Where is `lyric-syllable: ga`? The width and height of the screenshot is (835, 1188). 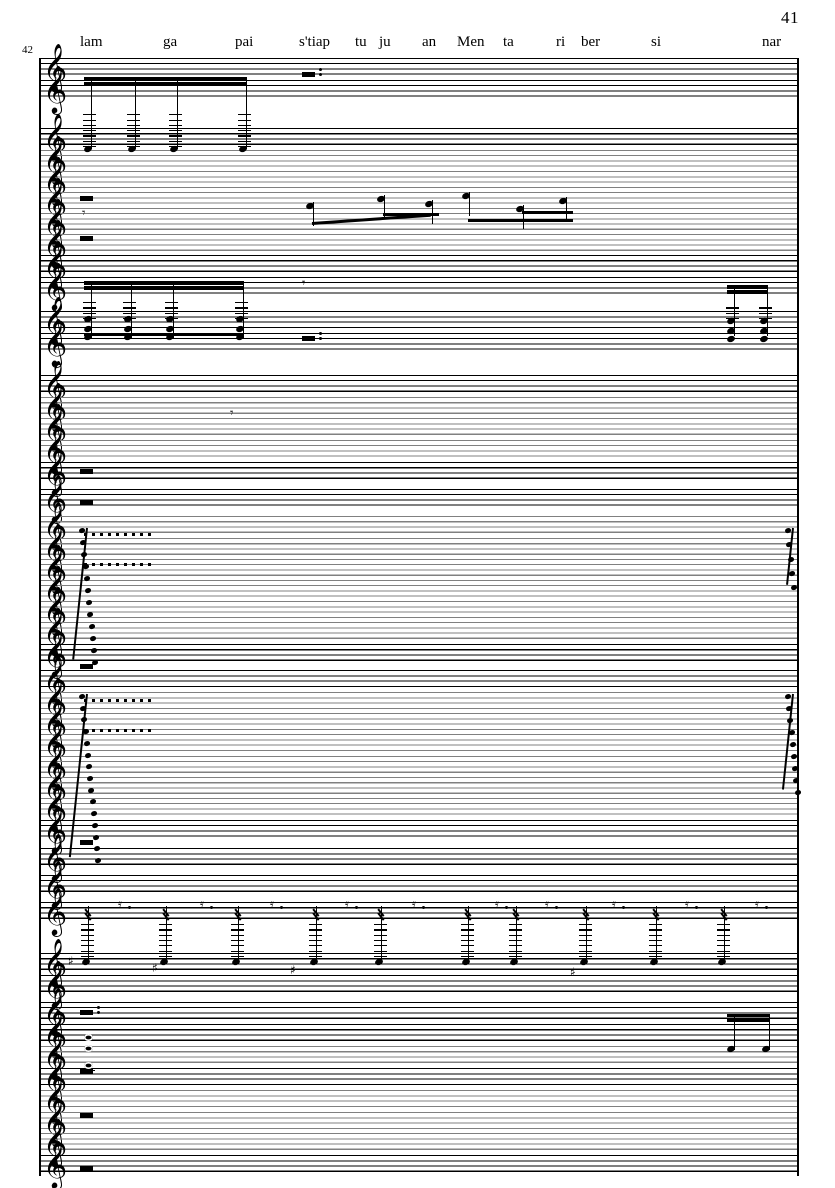 lyric-syllable: ga is located at coordinates (170, 42).